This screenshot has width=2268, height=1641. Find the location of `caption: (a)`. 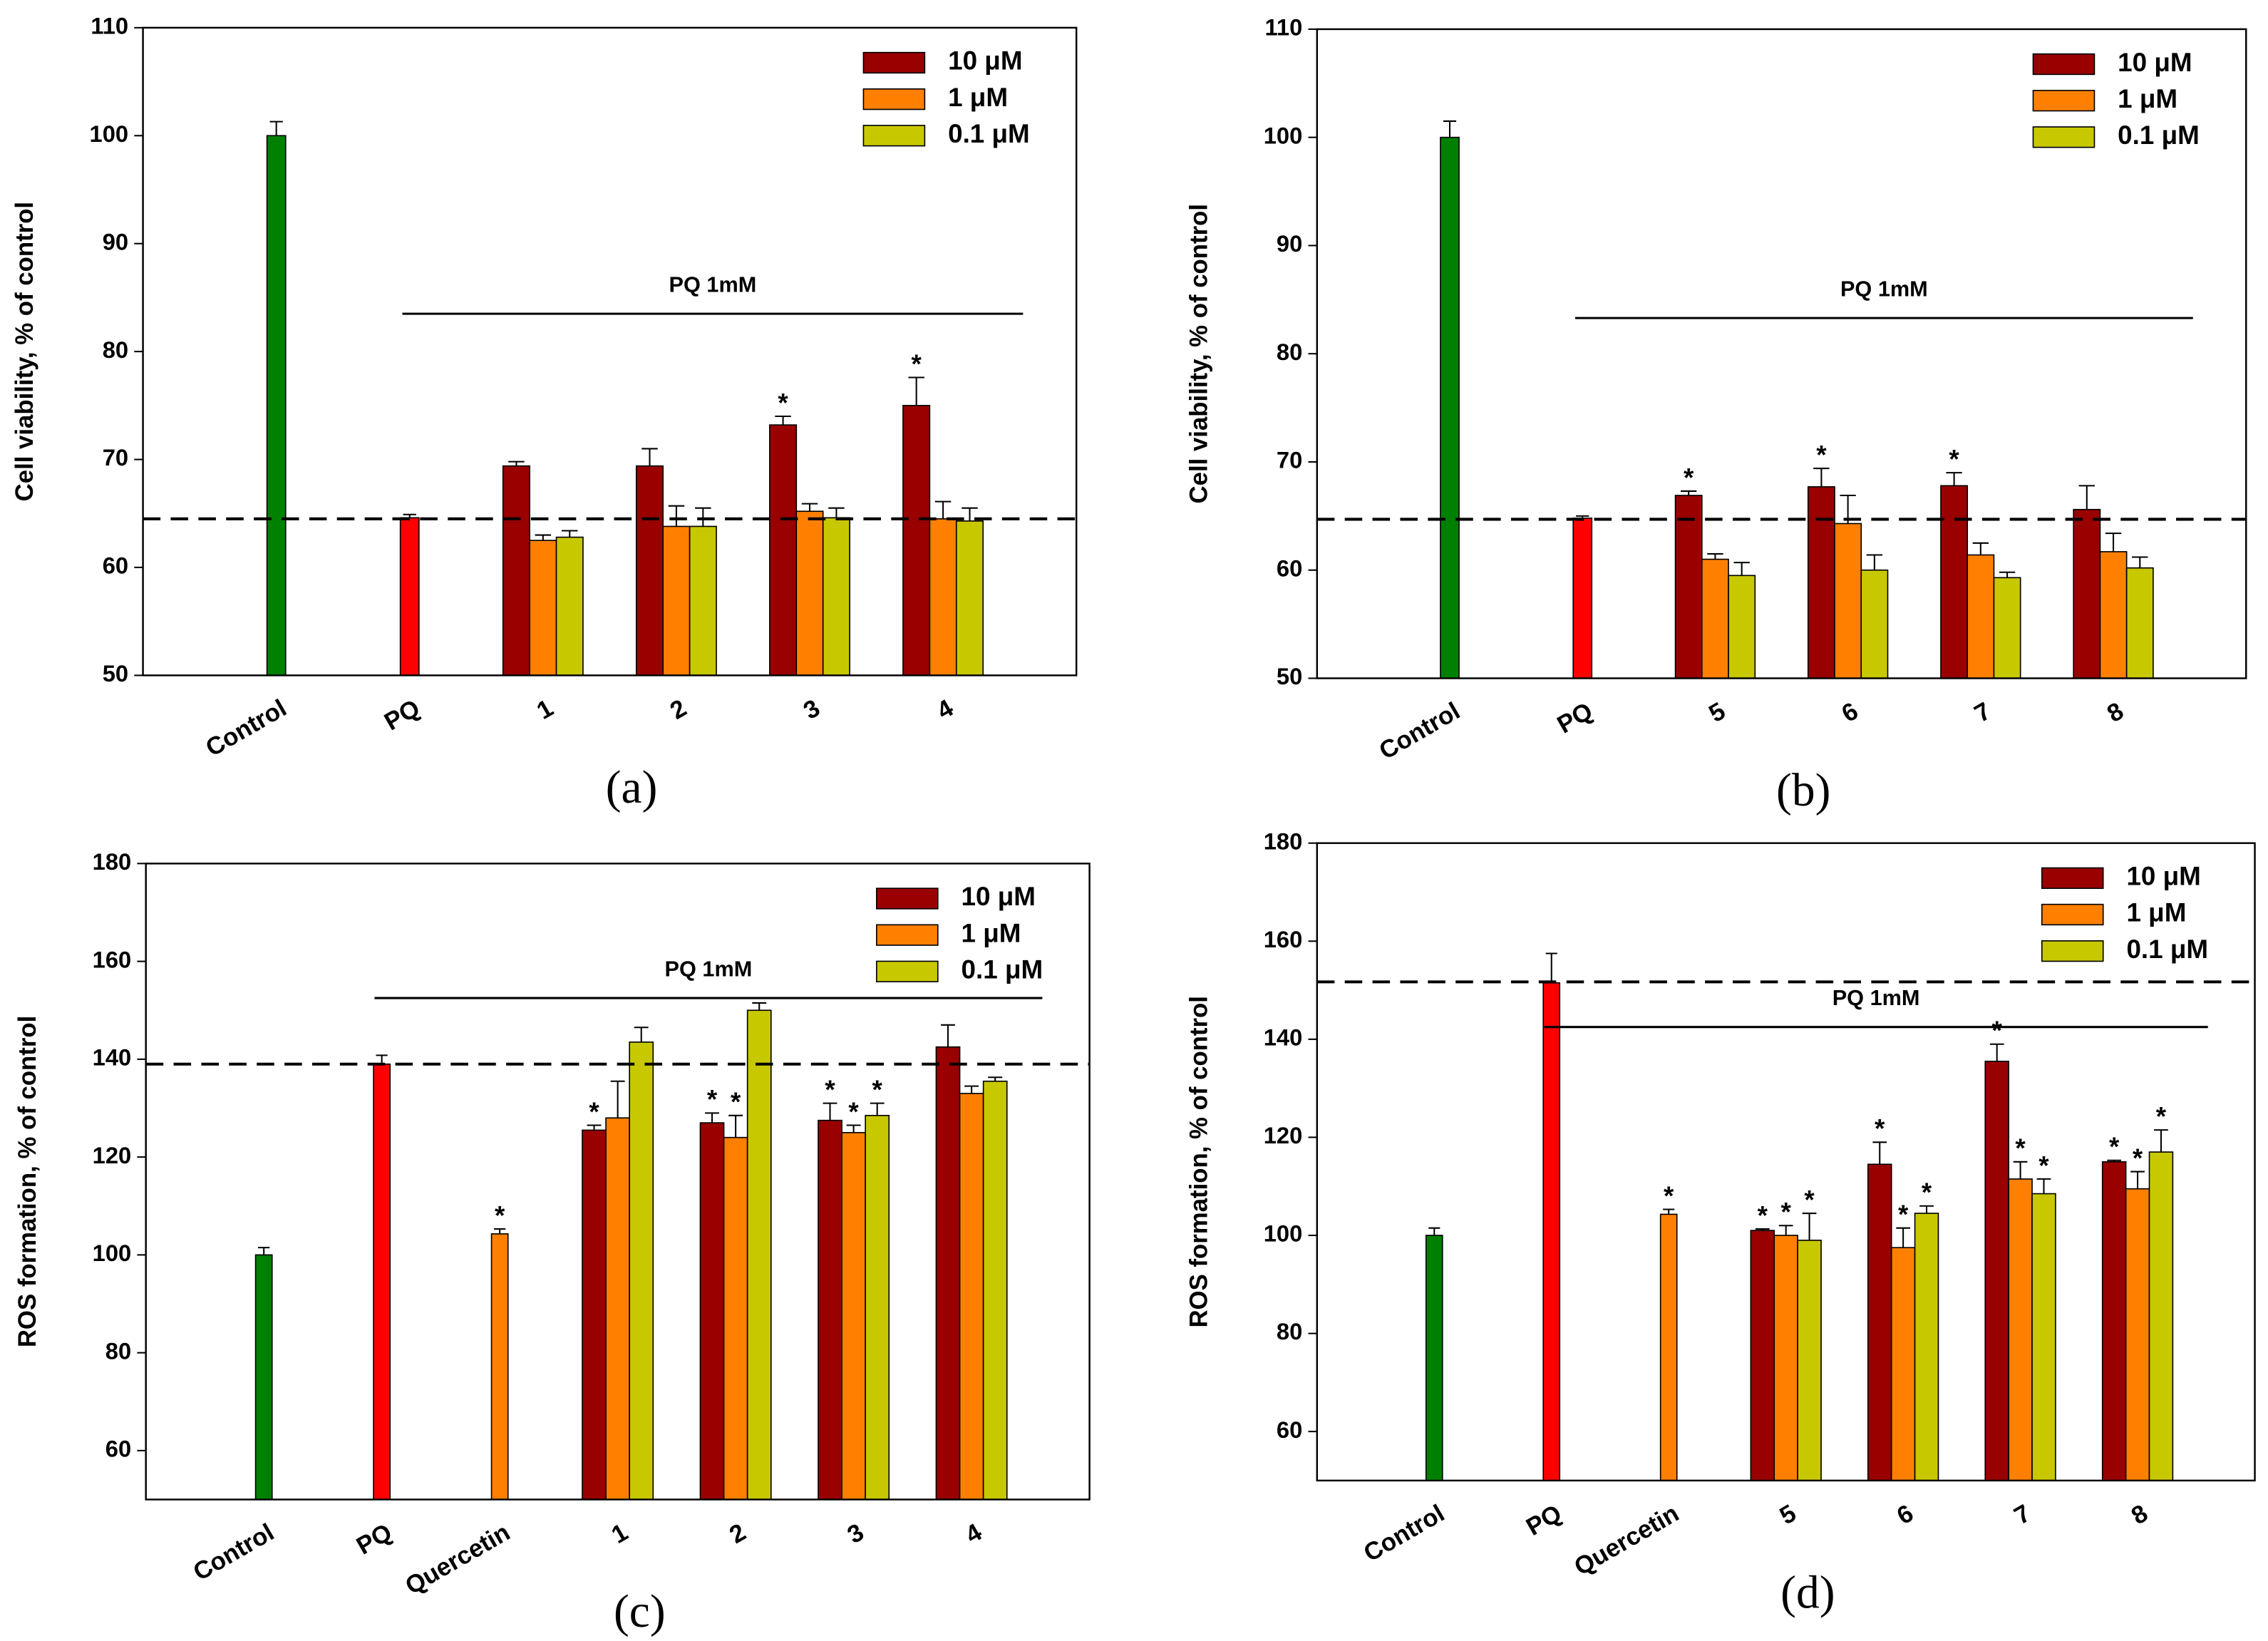

caption: (a) is located at coordinates (632, 787).